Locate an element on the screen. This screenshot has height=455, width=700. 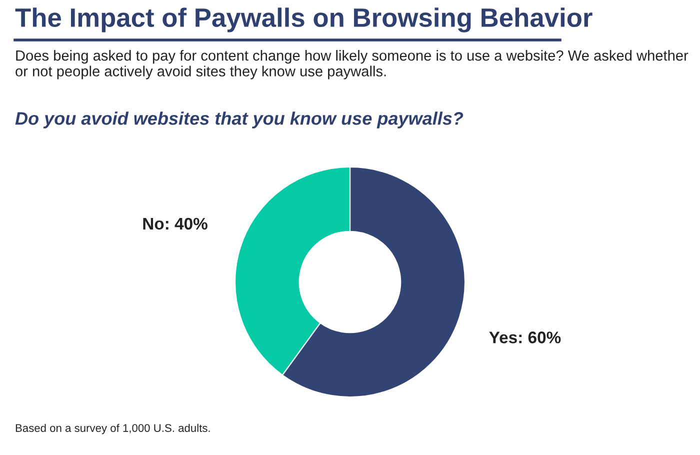
chart-subtitle: Does being asked to pay for content change how likely someone is to use a website? We asked whether or not people actively avoid sites they know use paywalls. is located at coordinates (352, 65).